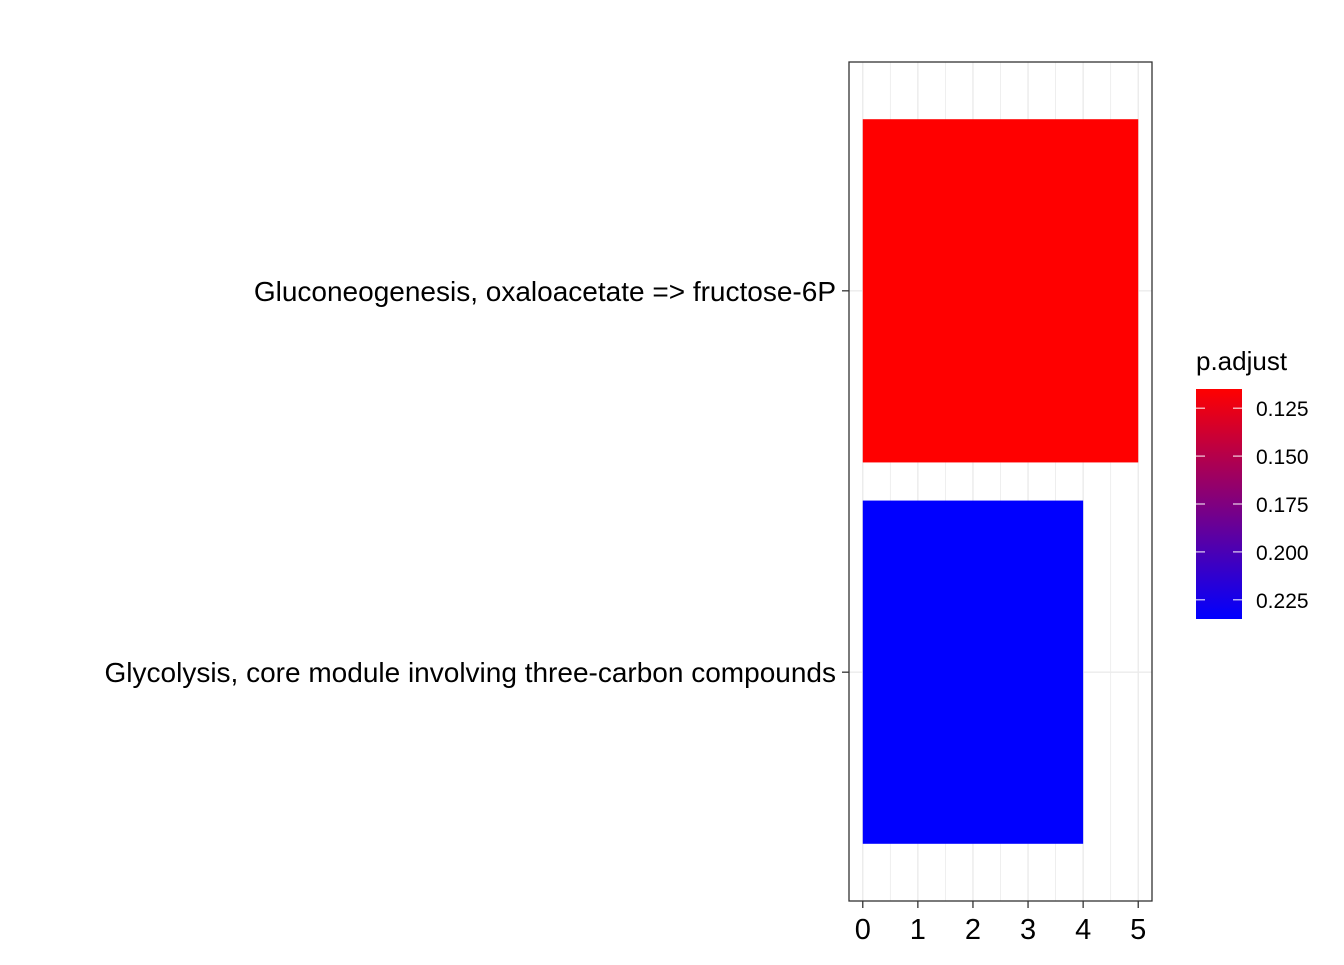 The width and height of the screenshot is (1344, 965). What do you see at coordinates (1028, 930) in the screenshot?
I see `x-tick-label: 3` at bounding box center [1028, 930].